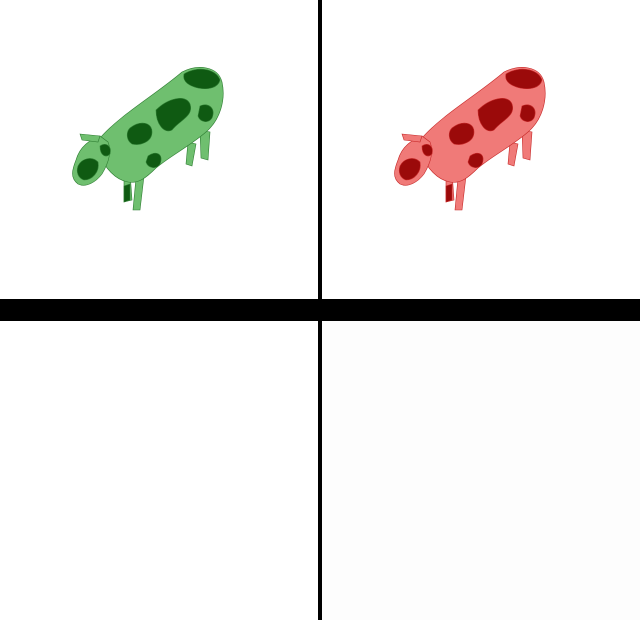 The height and width of the screenshot is (620, 640). What do you see at coordinates (320, 310) in the screenshot?
I see `horizontal-divider` at bounding box center [320, 310].